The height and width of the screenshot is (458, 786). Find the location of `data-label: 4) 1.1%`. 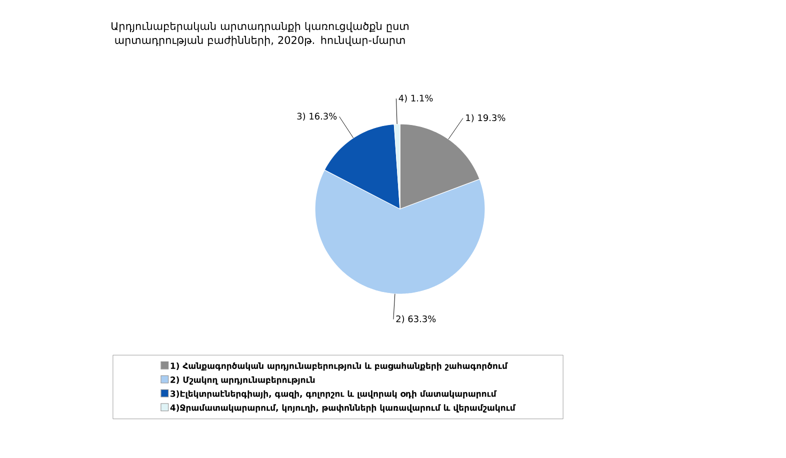

data-label: 4) 1.1% is located at coordinates (415, 98).